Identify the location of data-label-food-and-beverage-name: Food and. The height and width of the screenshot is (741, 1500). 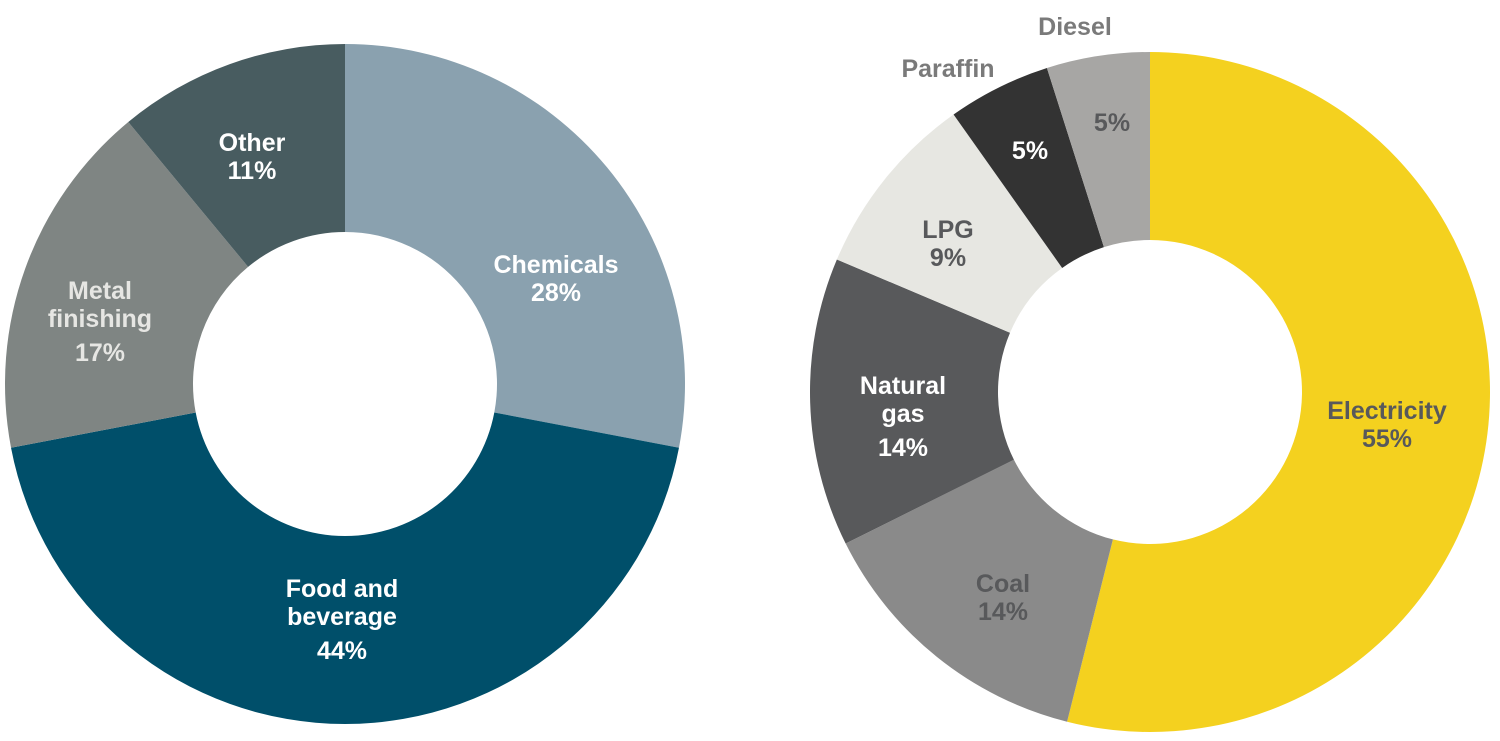
(342, 589).